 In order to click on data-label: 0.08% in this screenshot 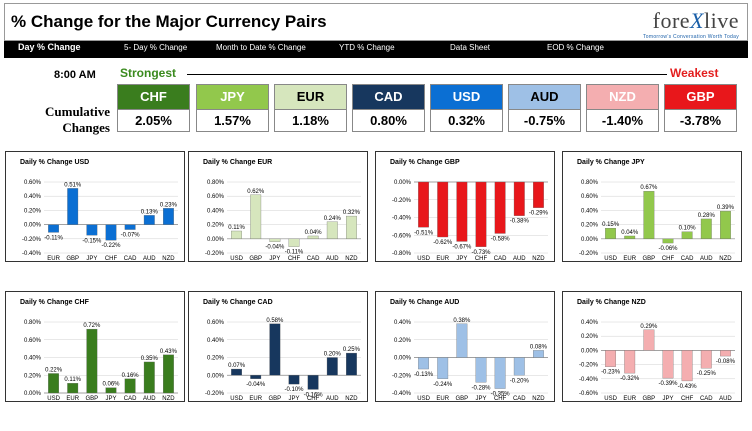, I will do `click(539, 347)`.